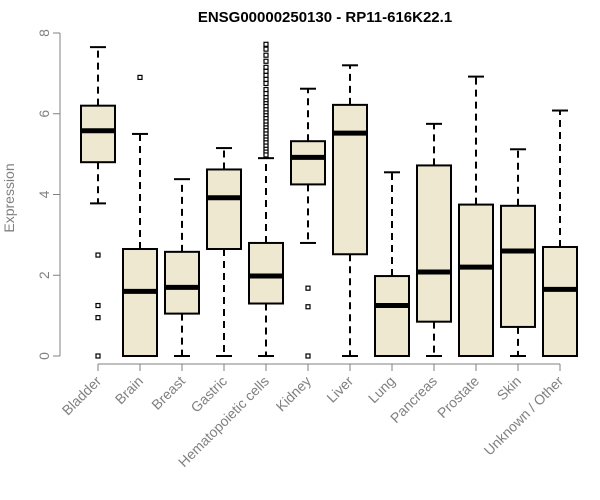 The image size is (600, 500). Describe the element at coordinates (44, 33) in the screenshot. I see `y-tick-label-8: 8` at that location.